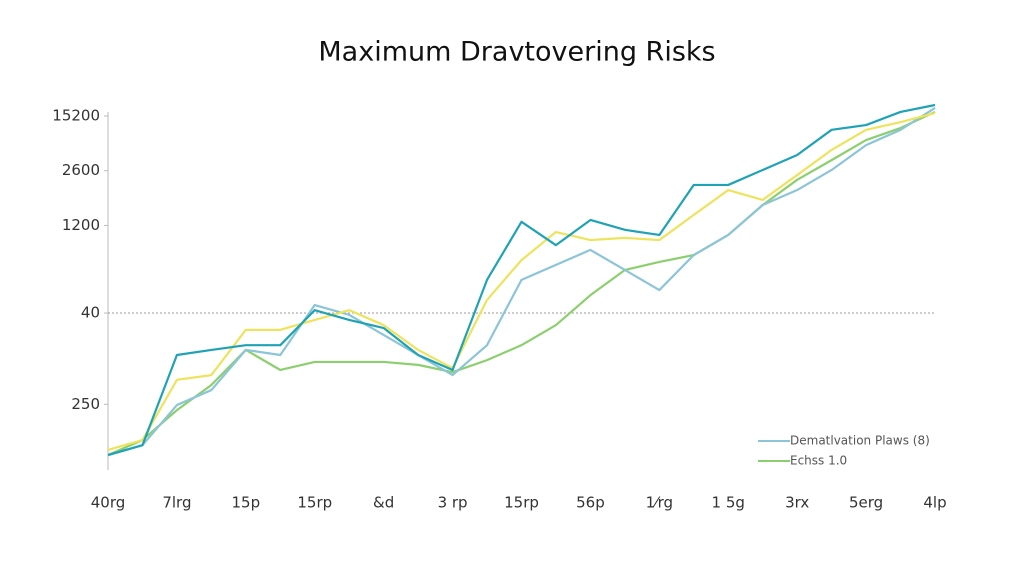 The image size is (1024, 576). I want to click on x-tick-label: 1⁄rg, so click(659, 503).